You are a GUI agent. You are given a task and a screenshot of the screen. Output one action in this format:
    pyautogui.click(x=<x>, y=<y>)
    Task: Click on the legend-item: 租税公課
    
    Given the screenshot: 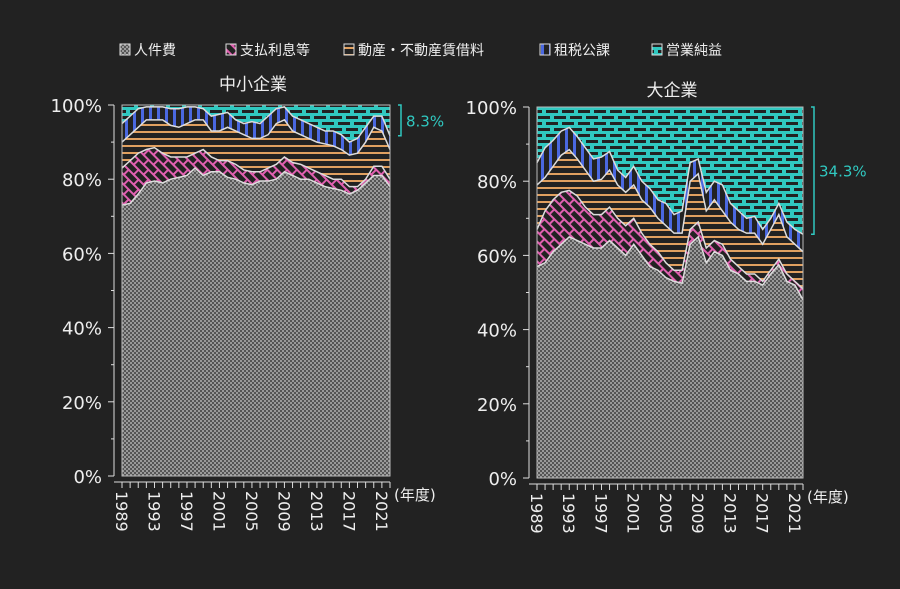 What is the action you would take?
    pyautogui.click(x=574, y=51)
    